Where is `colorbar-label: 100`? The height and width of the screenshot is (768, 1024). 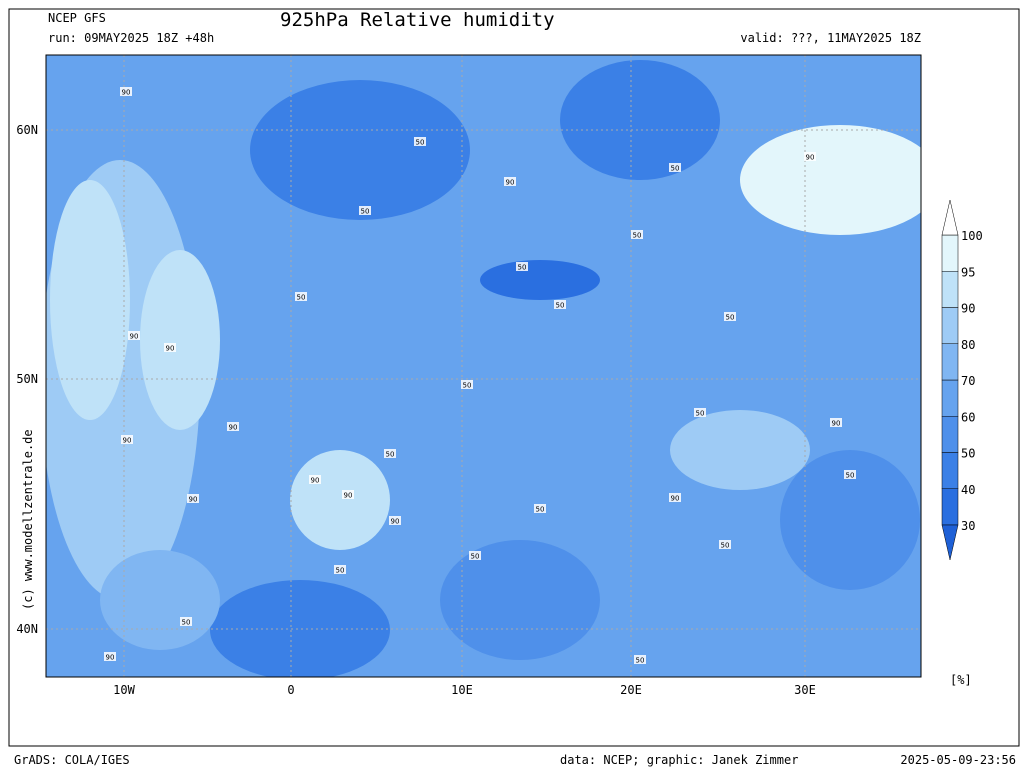
colorbar-label: 100 is located at coordinates (972, 236).